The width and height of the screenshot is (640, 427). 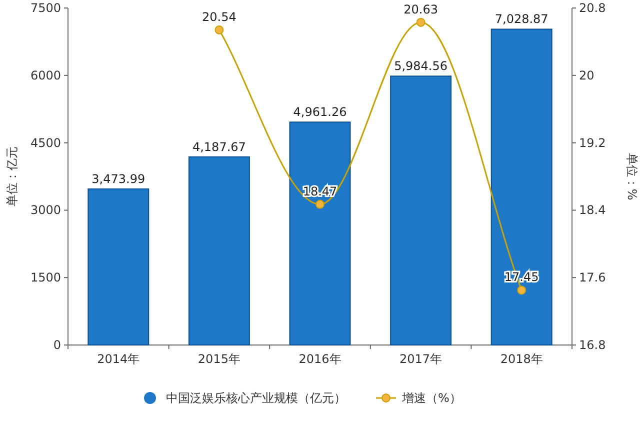 I want to click on y2-axis-title: 单位：%, so click(x=632, y=176).